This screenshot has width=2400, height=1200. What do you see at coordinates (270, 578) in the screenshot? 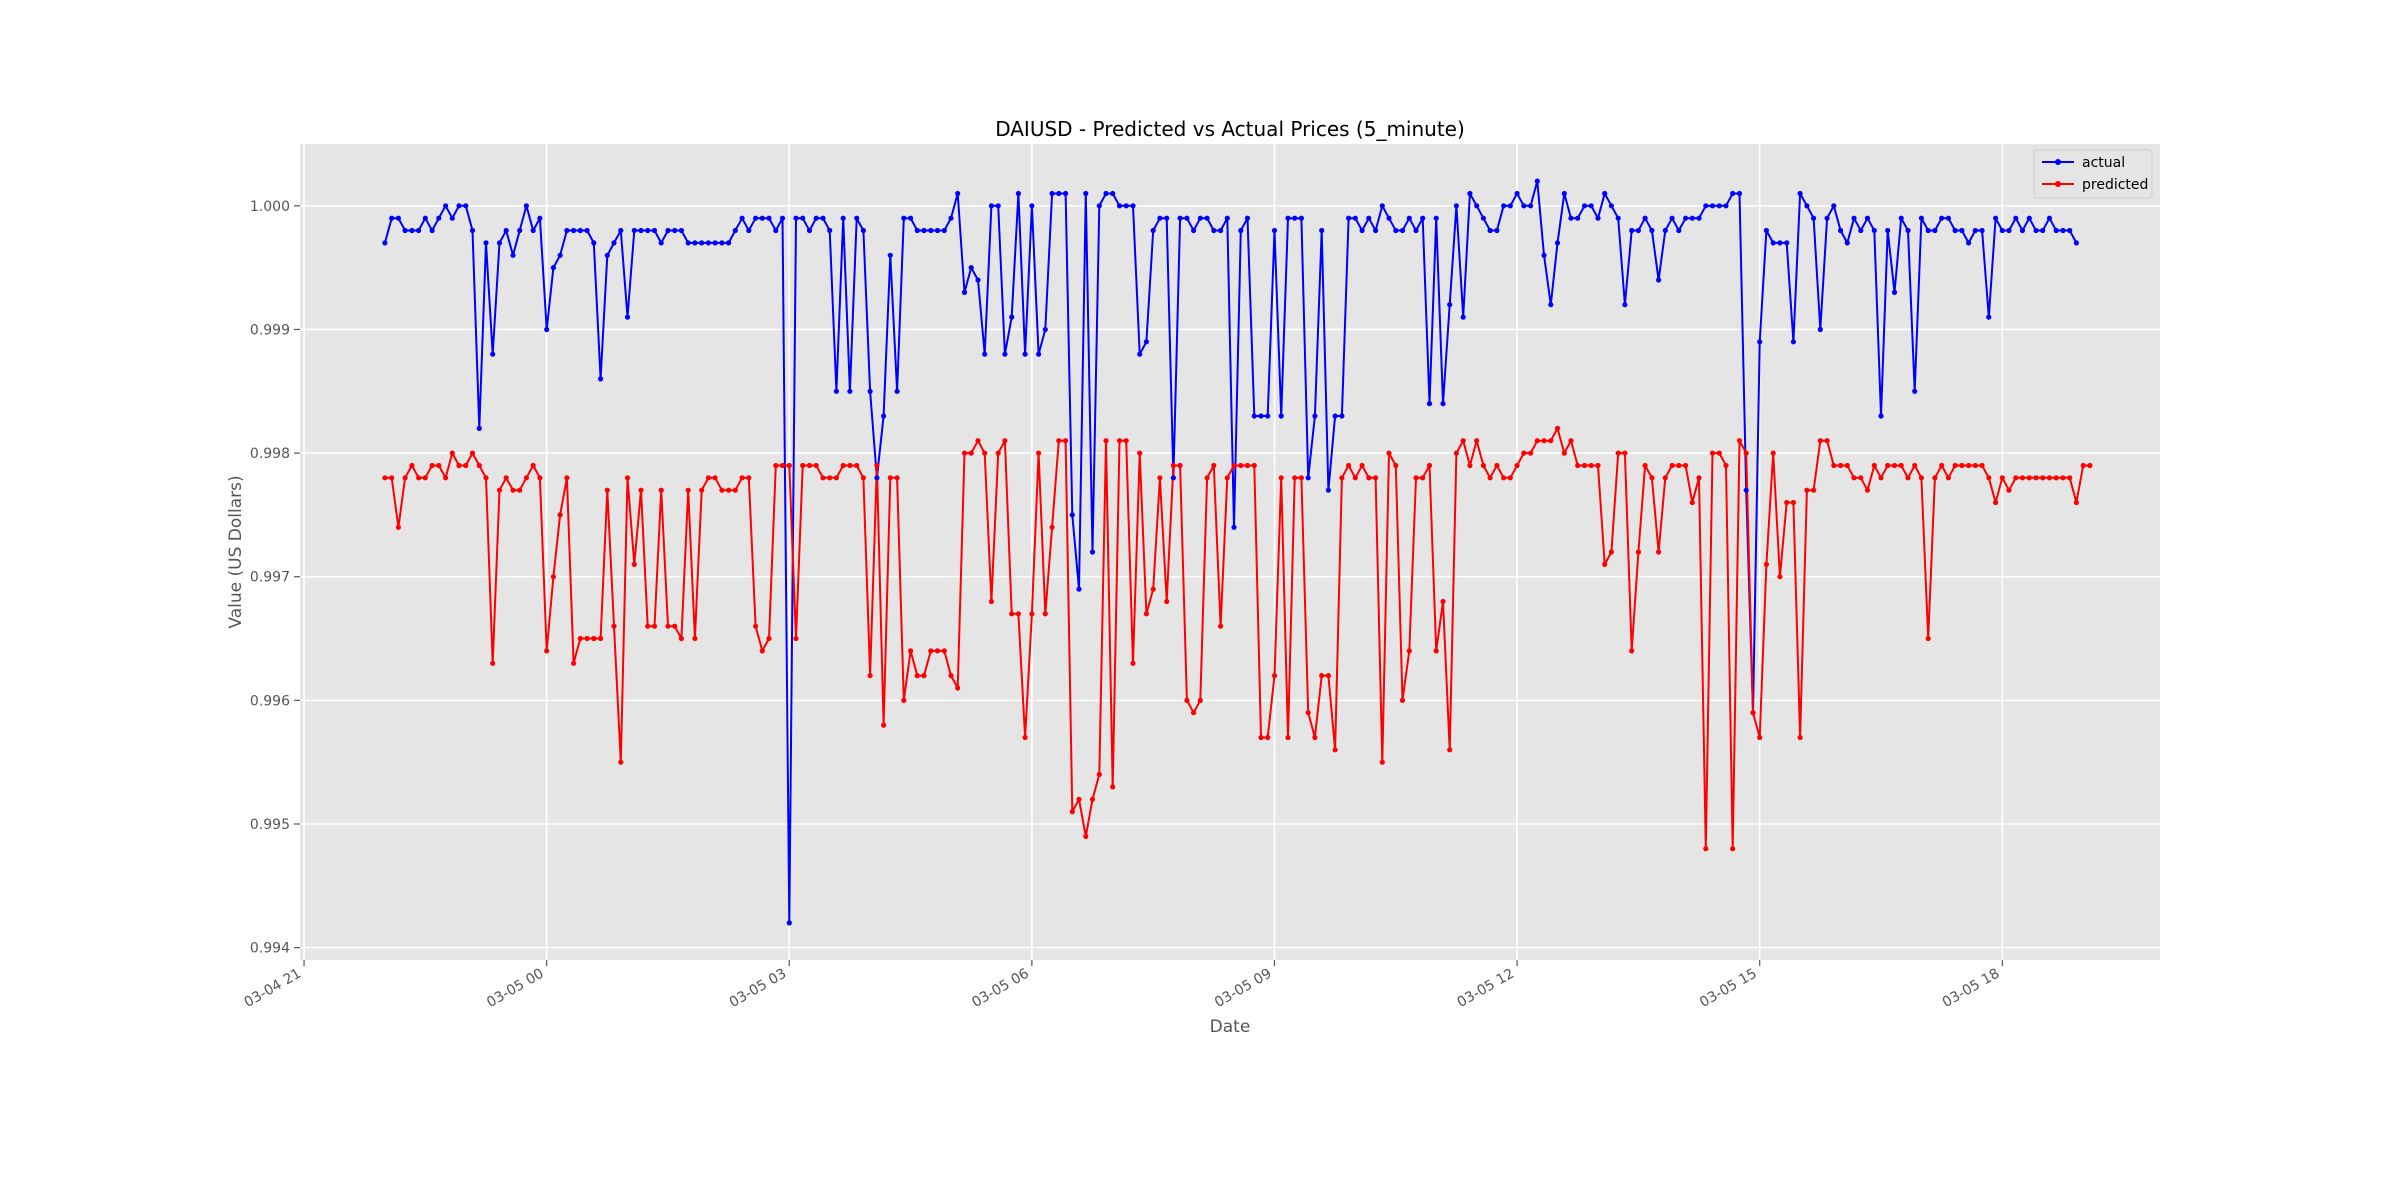
I see `y-tick-label: 0.997` at bounding box center [270, 578].